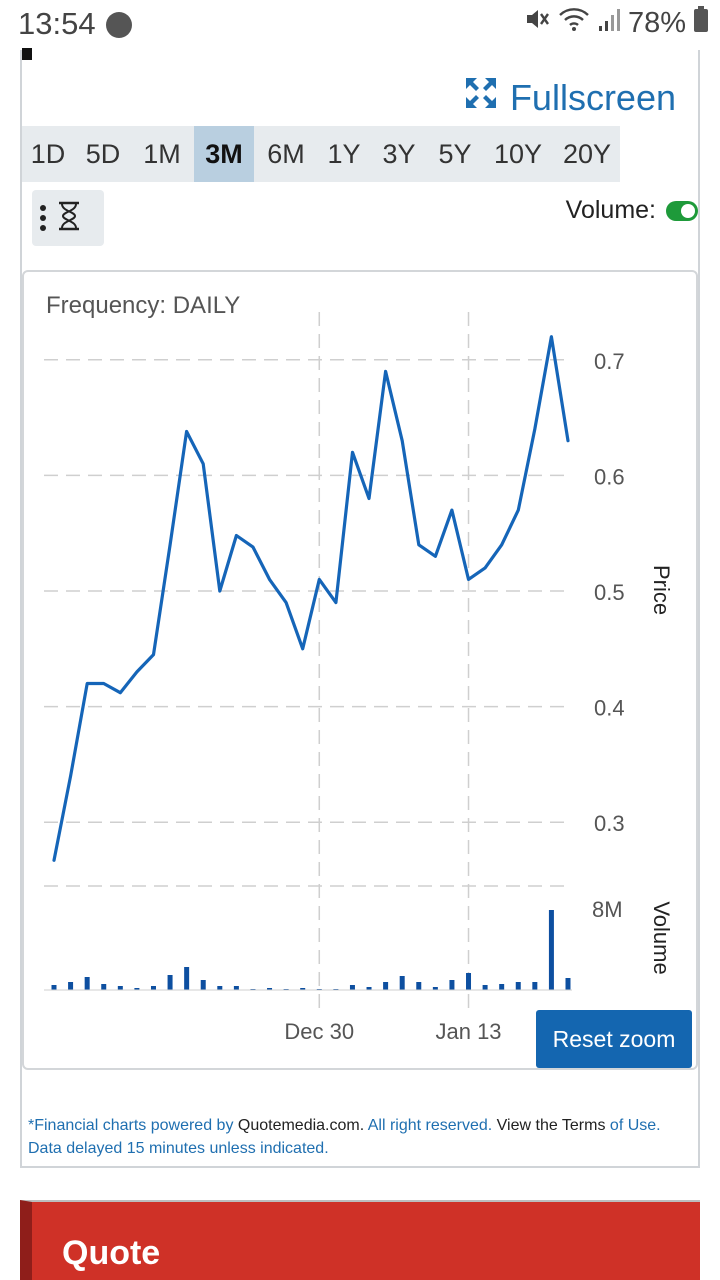 This screenshot has width=720, height=1280. Describe the element at coordinates (518, 154) in the screenshot. I see `range-10y-button: 10Y` at that location.